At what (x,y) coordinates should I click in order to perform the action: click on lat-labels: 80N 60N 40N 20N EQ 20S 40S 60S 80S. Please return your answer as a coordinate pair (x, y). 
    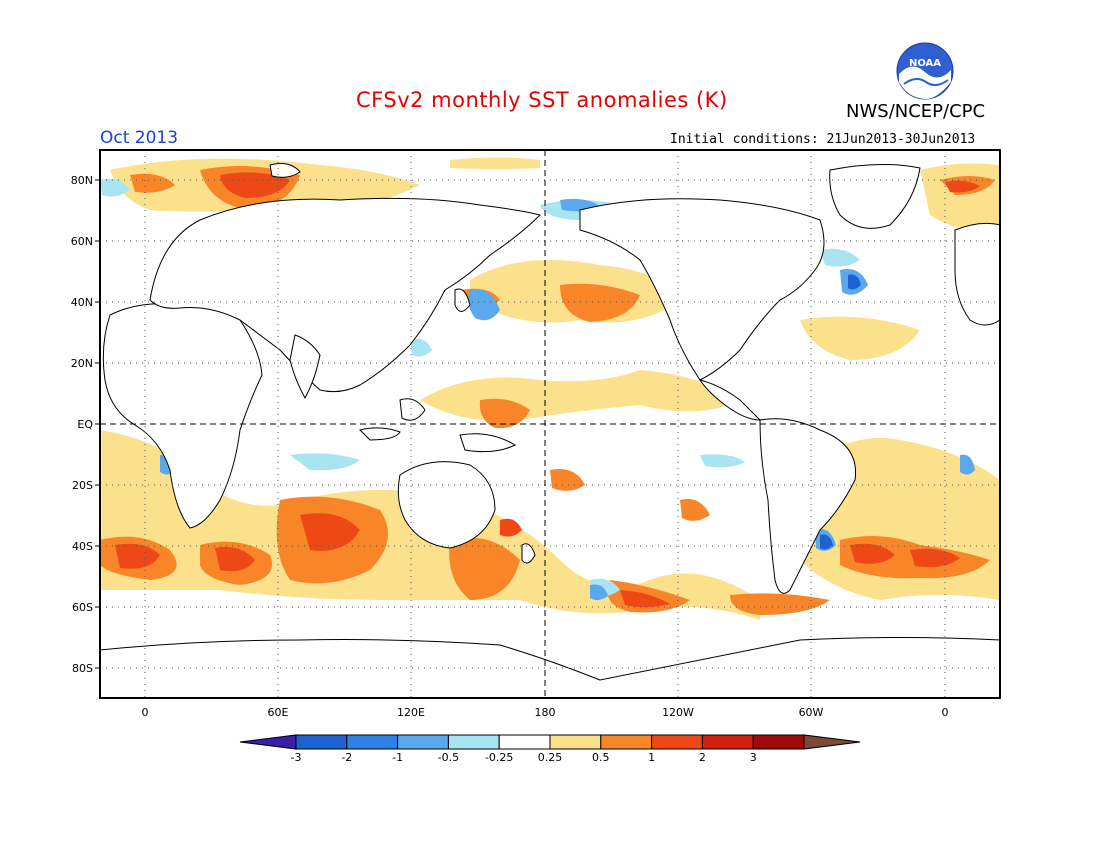
    Looking at the image, I should click on (82, 424).